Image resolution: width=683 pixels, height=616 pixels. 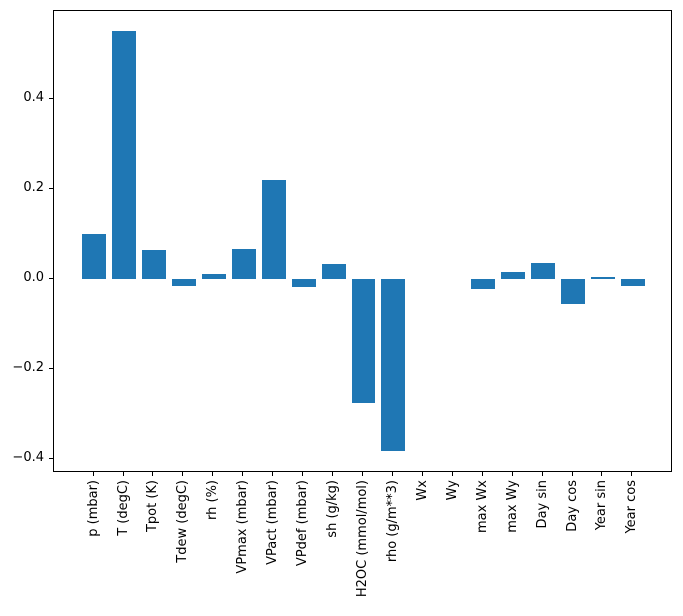 I want to click on x-tick-label: Year cos, so click(x=632, y=507).